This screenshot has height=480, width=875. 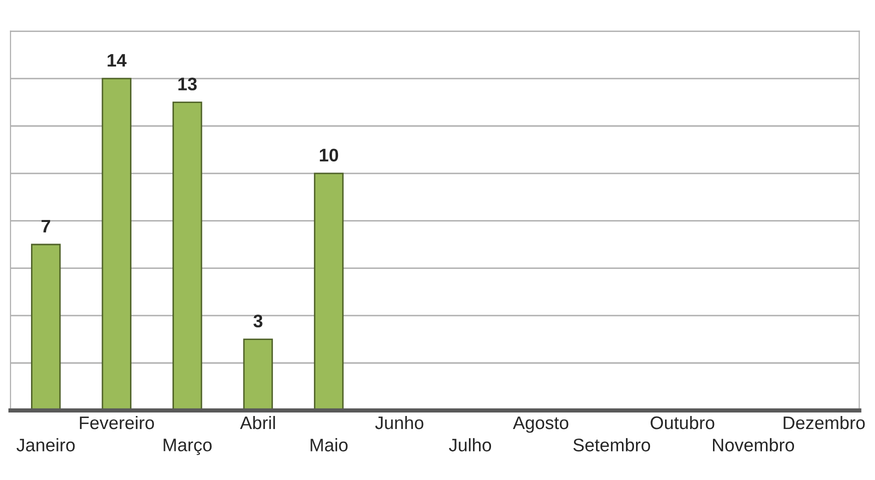 I want to click on x-tick-label: Janeiro, so click(x=45, y=445).